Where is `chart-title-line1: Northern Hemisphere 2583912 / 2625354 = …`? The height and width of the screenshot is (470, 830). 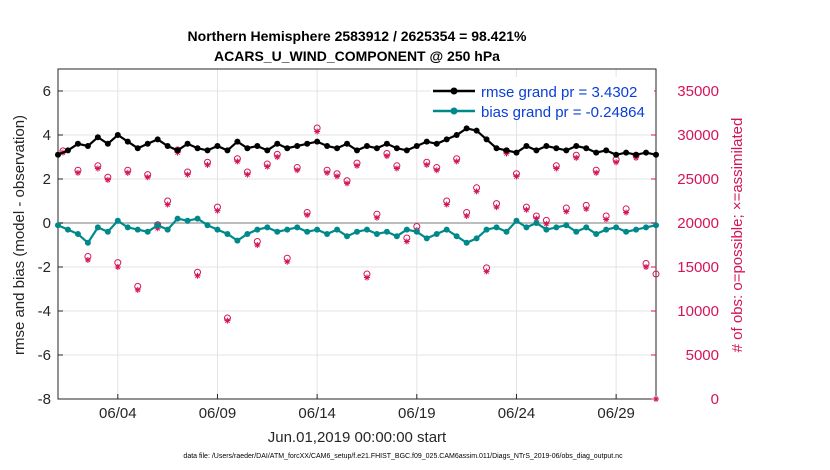 chart-title-line1: Northern Hemisphere 2583912 / 2625354 = … is located at coordinates (357, 36).